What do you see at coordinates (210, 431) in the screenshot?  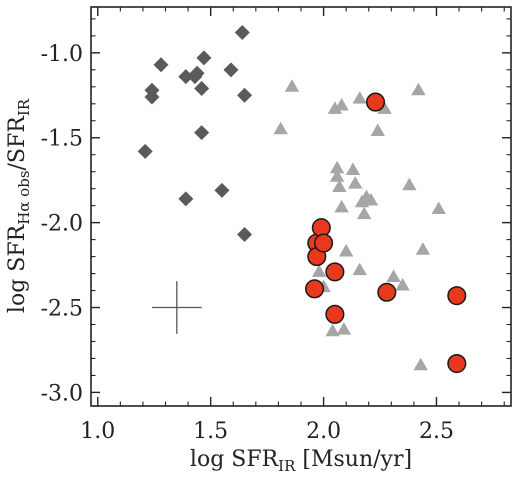 I see `x-tick-label: 1.5` at bounding box center [210, 431].